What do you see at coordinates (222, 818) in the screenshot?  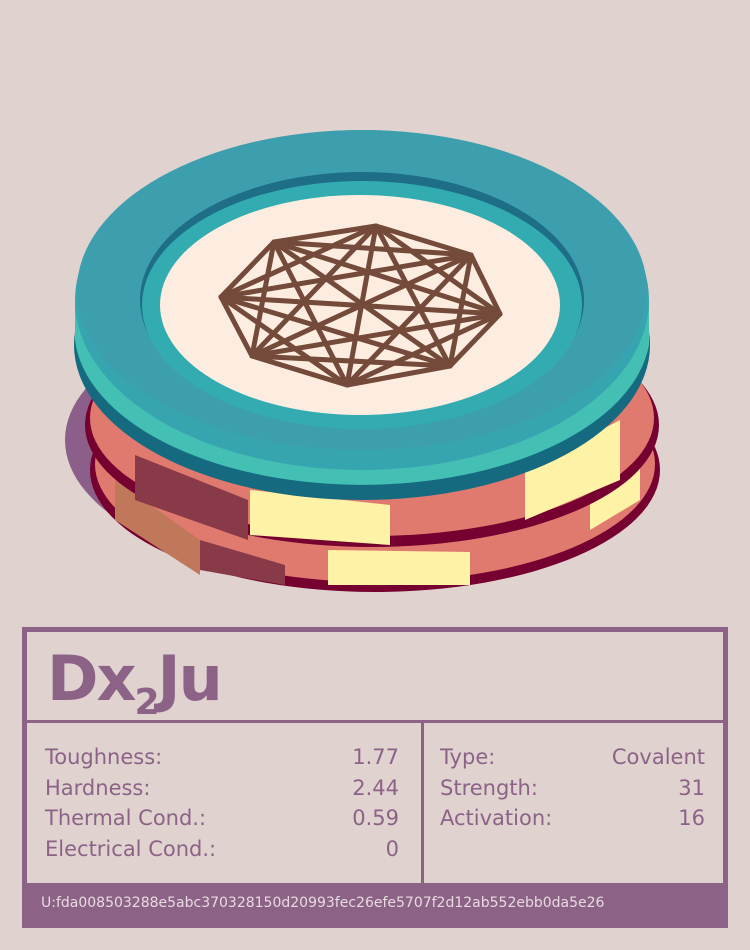 I see `stat-row: Thermal Cond.: 0.59` at bounding box center [222, 818].